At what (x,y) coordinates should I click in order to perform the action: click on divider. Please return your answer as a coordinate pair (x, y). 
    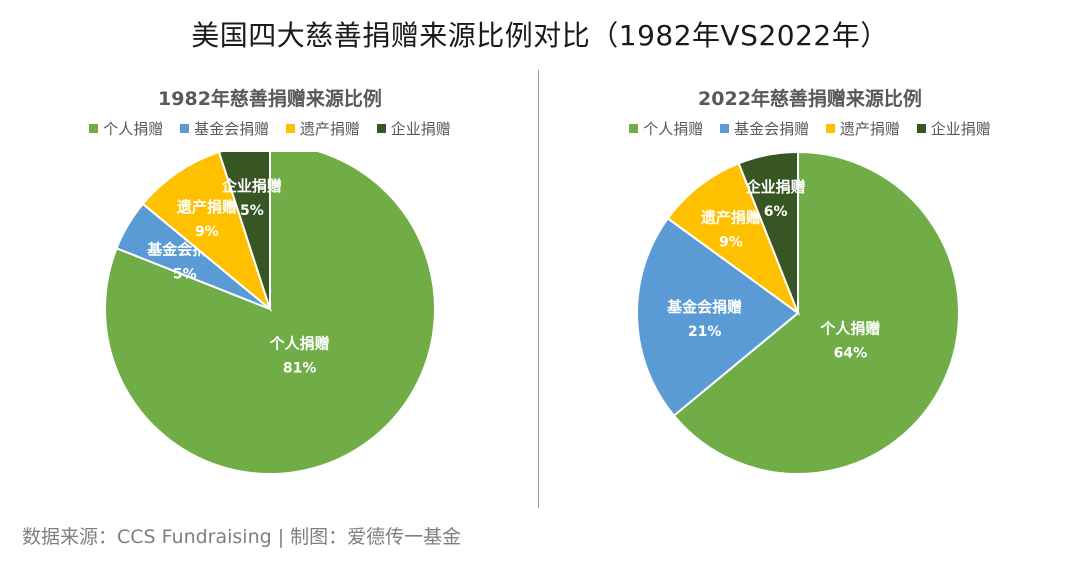
    Looking at the image, I should click on (538, 289).